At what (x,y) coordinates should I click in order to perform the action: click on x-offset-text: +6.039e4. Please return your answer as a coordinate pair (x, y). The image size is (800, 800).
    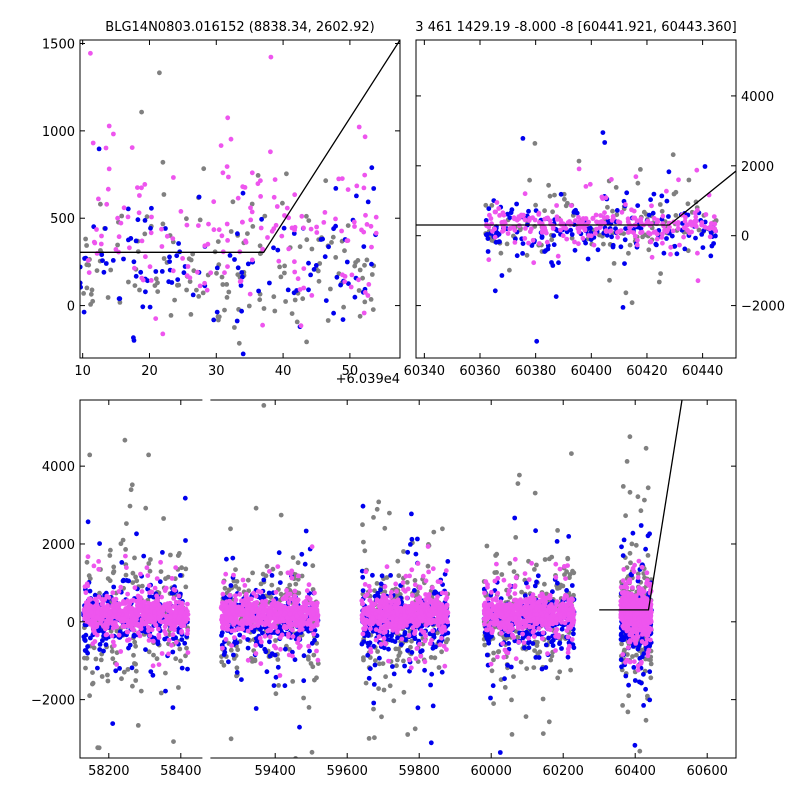
    Looking at the image, I should click on (368, 379).